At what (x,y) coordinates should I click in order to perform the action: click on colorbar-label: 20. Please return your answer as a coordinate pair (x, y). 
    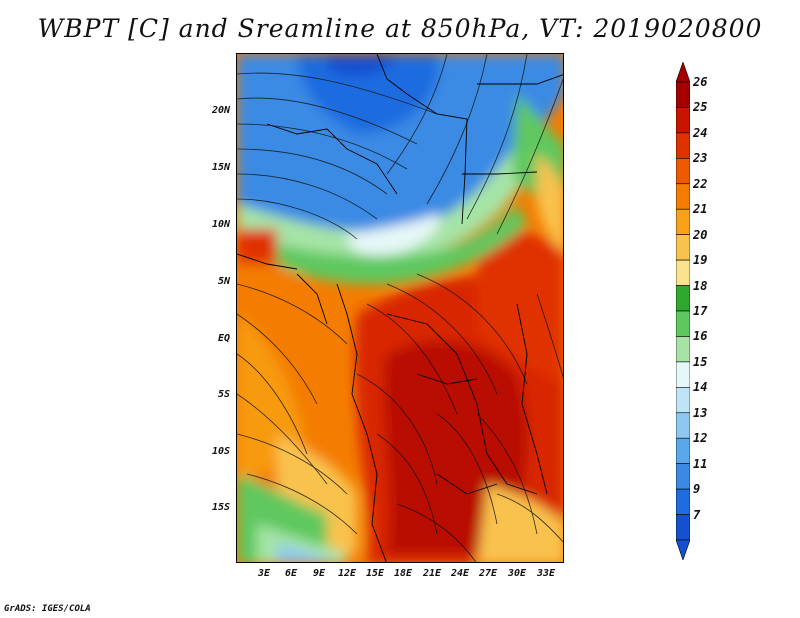
    Looking at the image, I should click on (700, 234).